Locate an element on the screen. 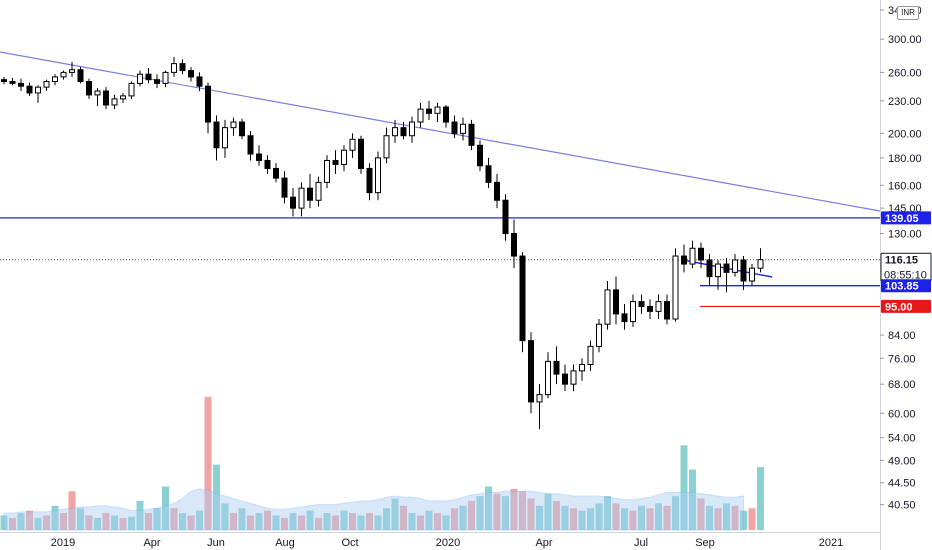  x-tick-label: 2021 is located at coordinates (831, 543).